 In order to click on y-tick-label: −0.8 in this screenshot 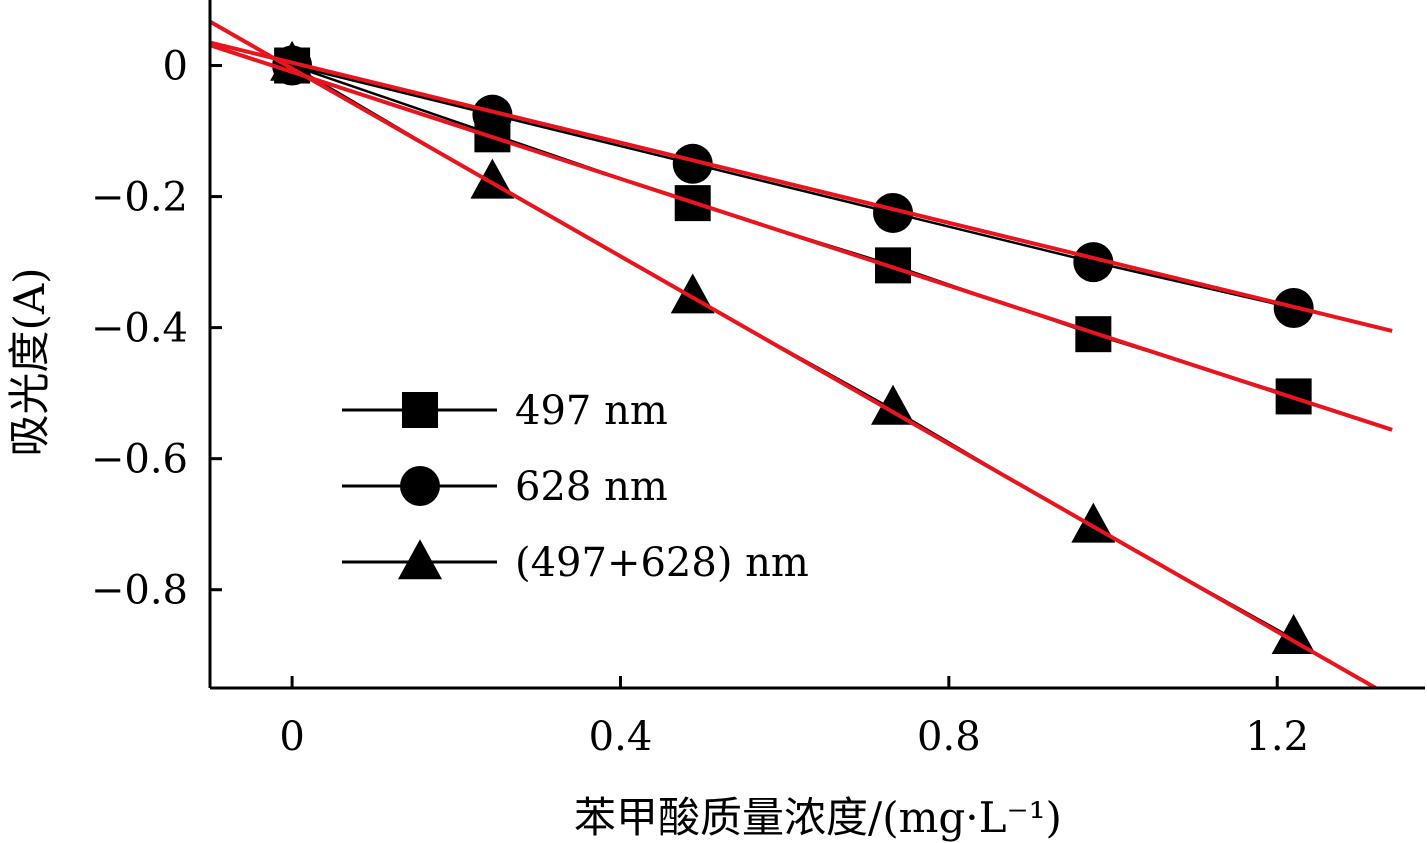, I will do `click(139, 591)`.